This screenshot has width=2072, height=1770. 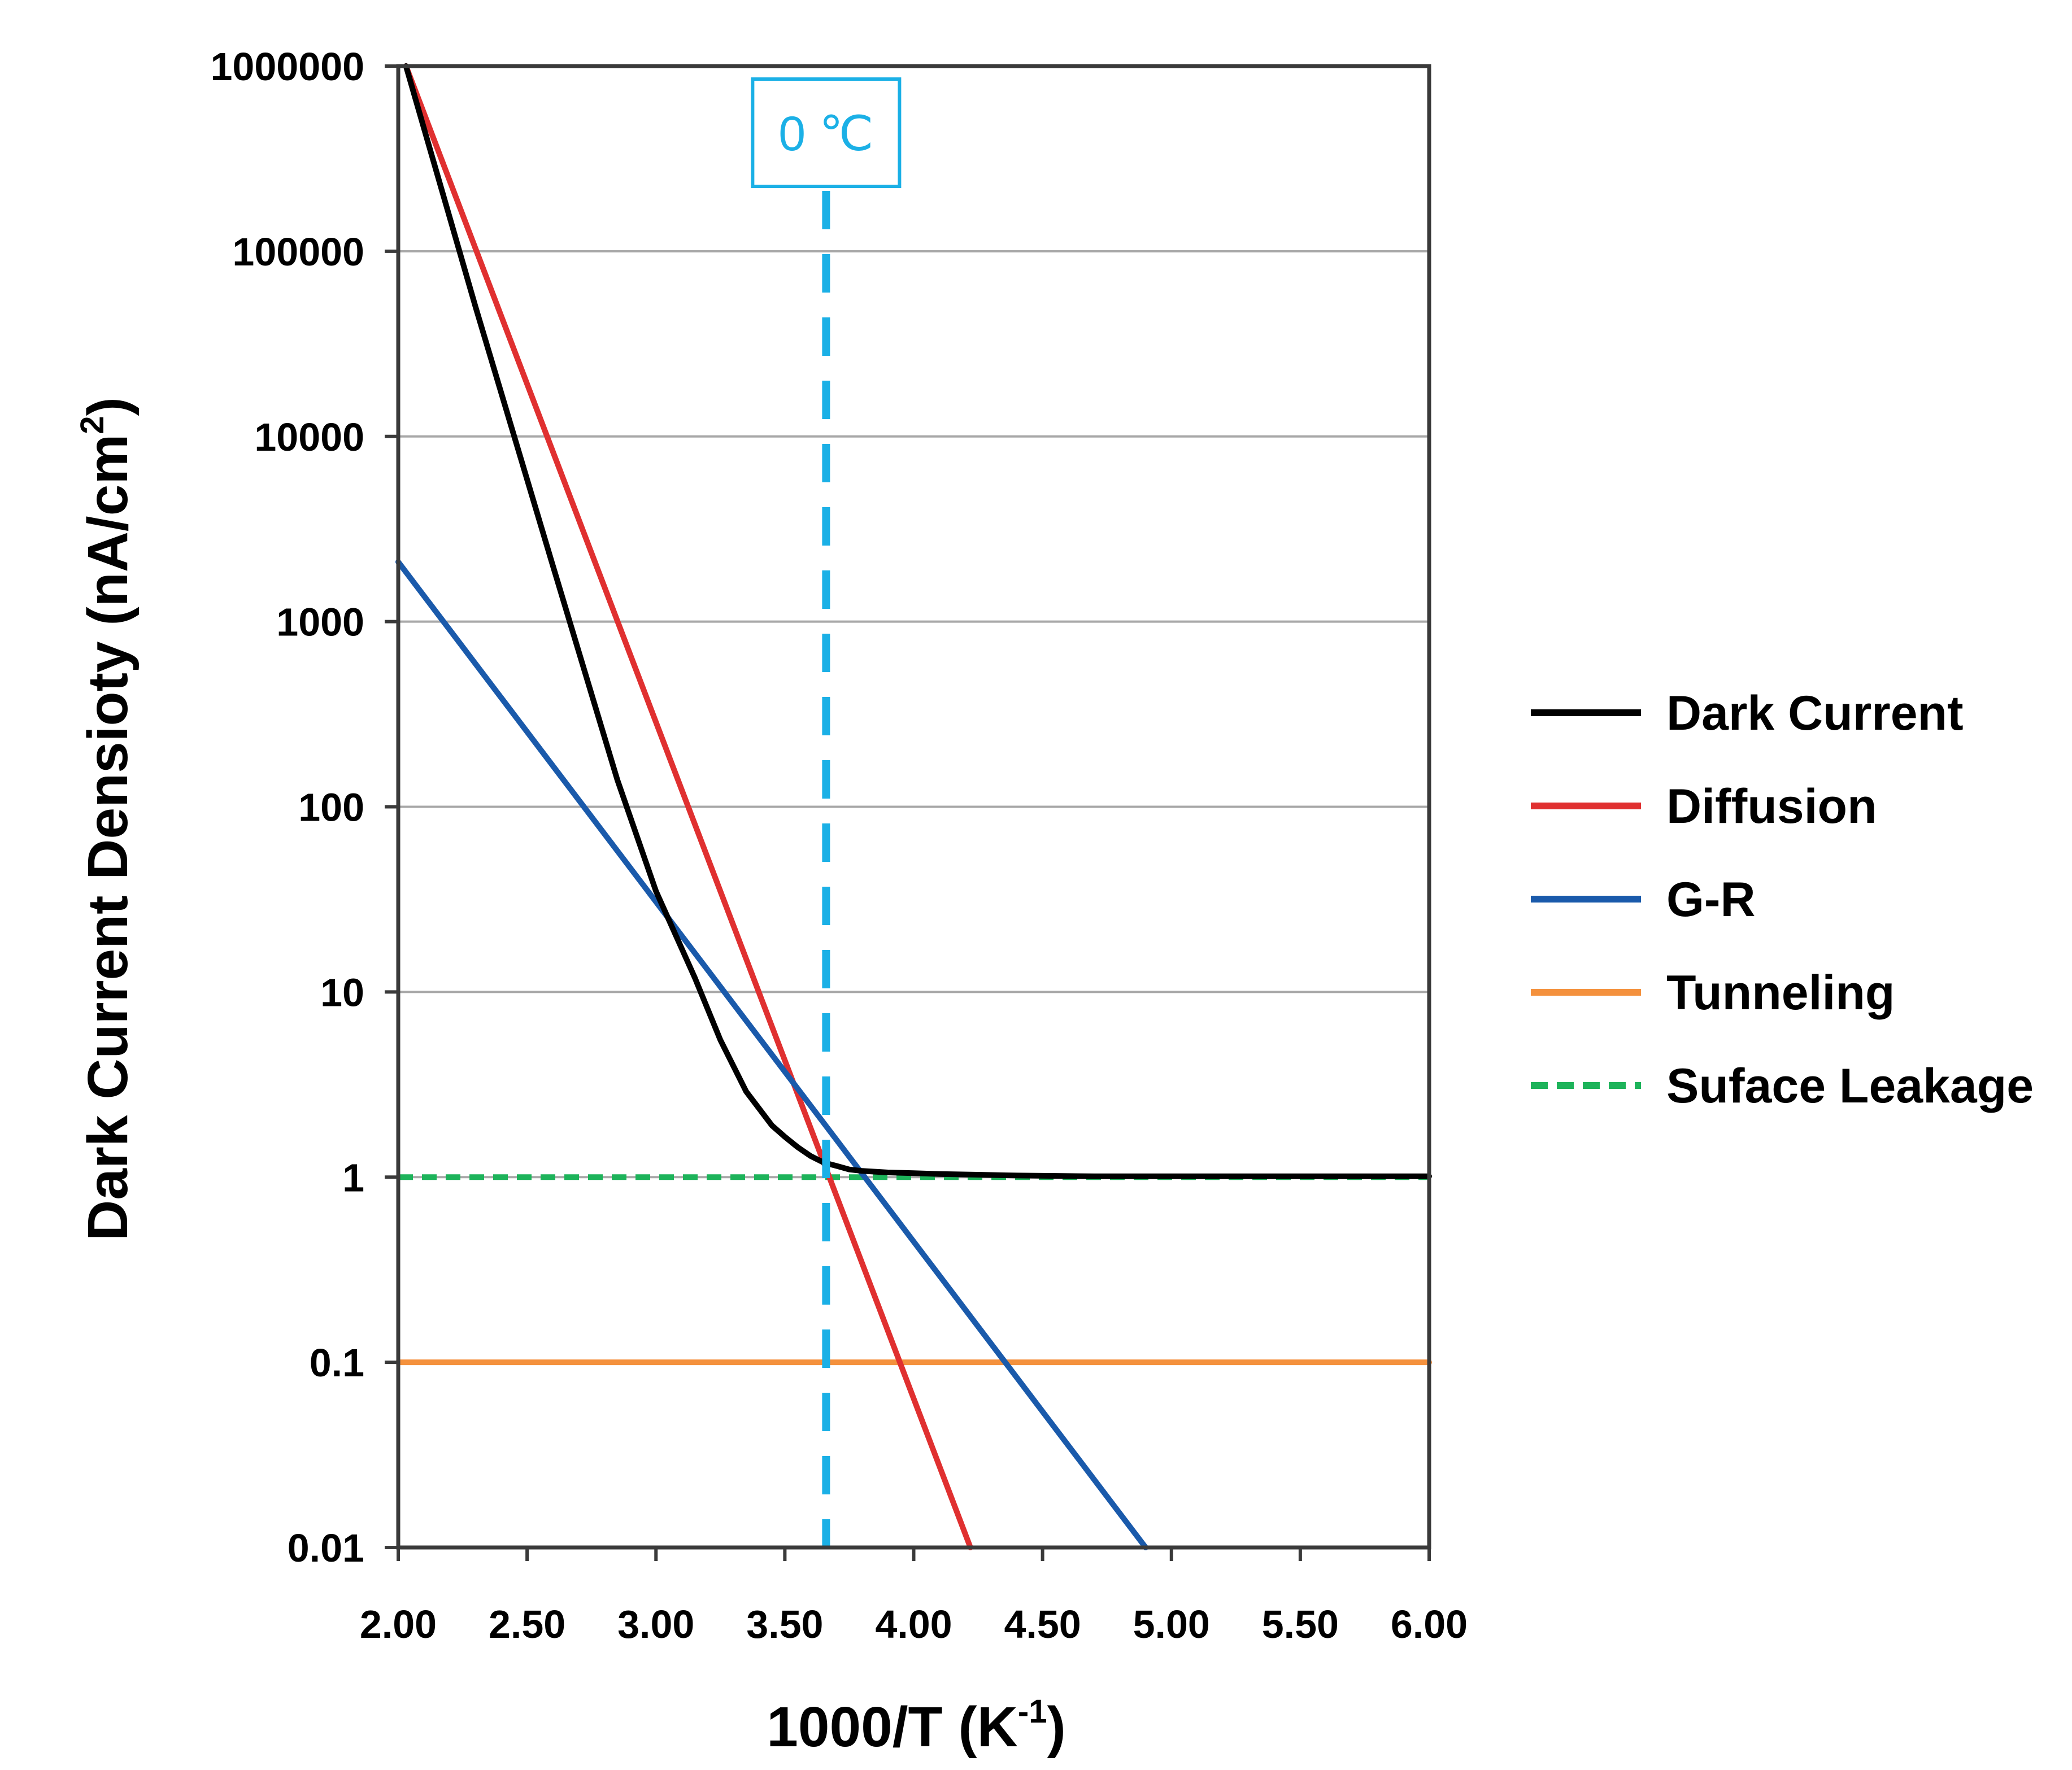 What do you see at coordinates (326, 1548) in the screenshot?
I see `y-tick-label: 0.01` at bounding box center [326, 1548].